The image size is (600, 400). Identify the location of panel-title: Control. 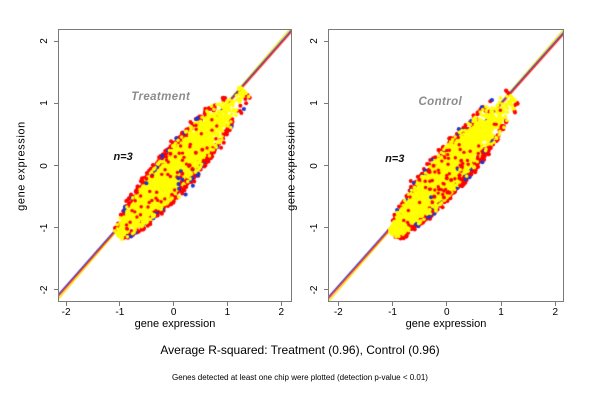
(440, 102).